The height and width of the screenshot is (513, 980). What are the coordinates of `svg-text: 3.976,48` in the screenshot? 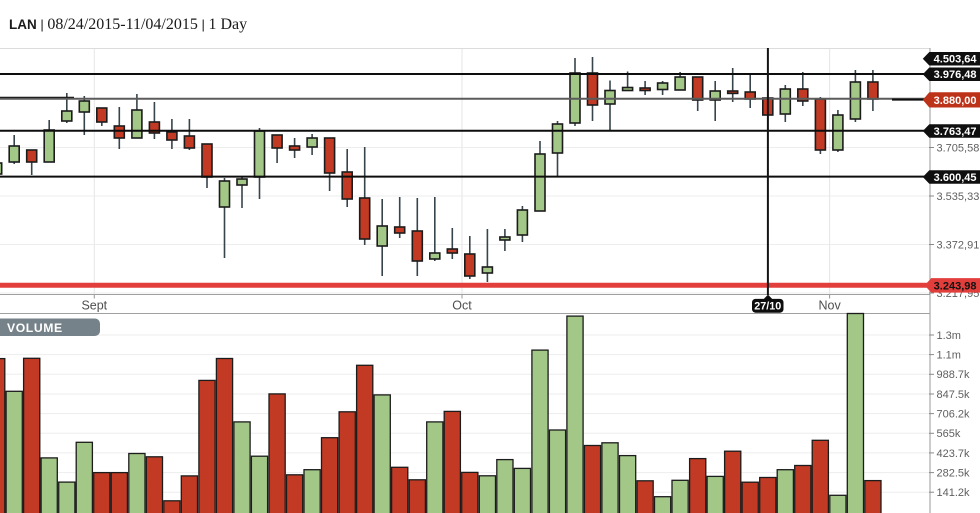 It's located at (955, 75).